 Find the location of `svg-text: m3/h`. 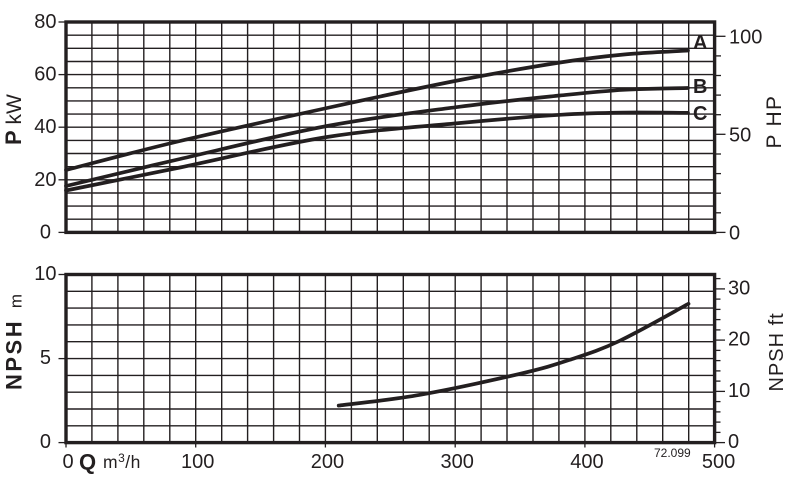

svg-text: m3/h is located at coordinates (122, 461).